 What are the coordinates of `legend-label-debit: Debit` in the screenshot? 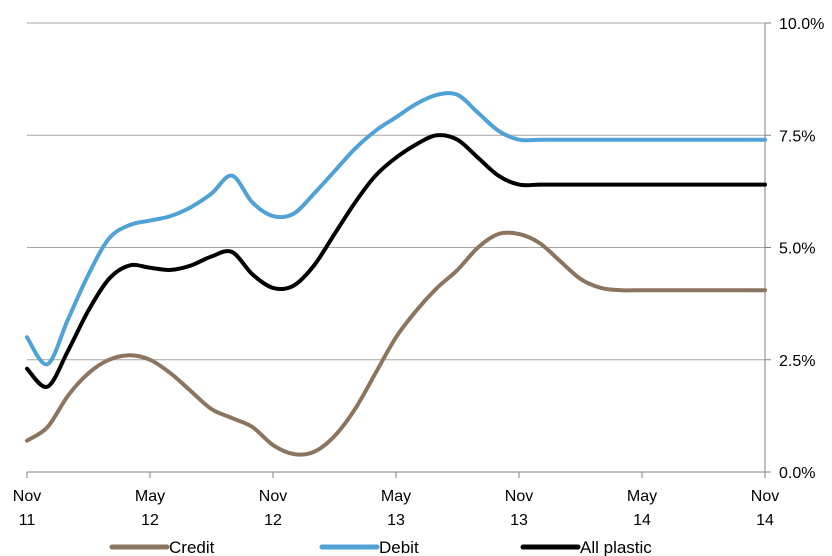 It's located at (399, 547).